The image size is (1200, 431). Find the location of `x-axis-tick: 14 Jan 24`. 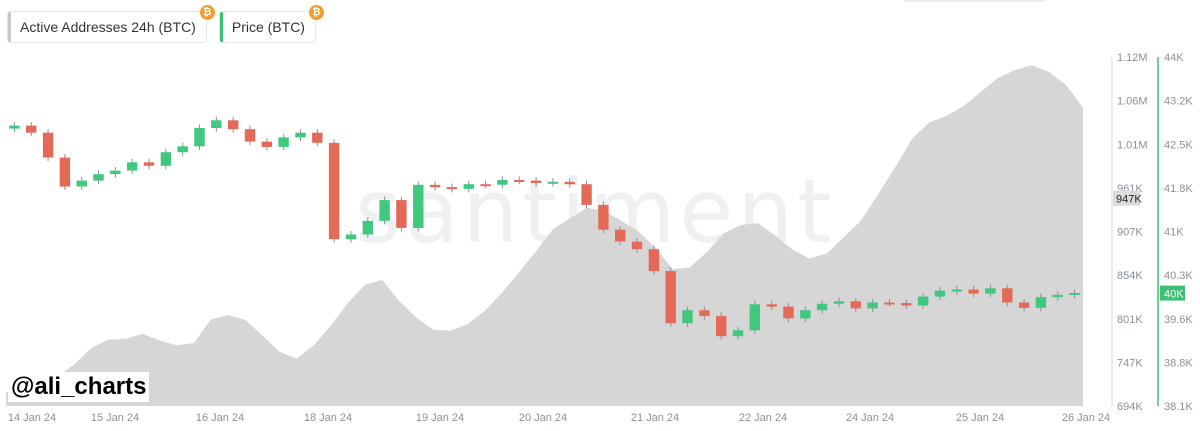

x-axis-tick: 14 Jan 24 is located at coordinates (32, 418).